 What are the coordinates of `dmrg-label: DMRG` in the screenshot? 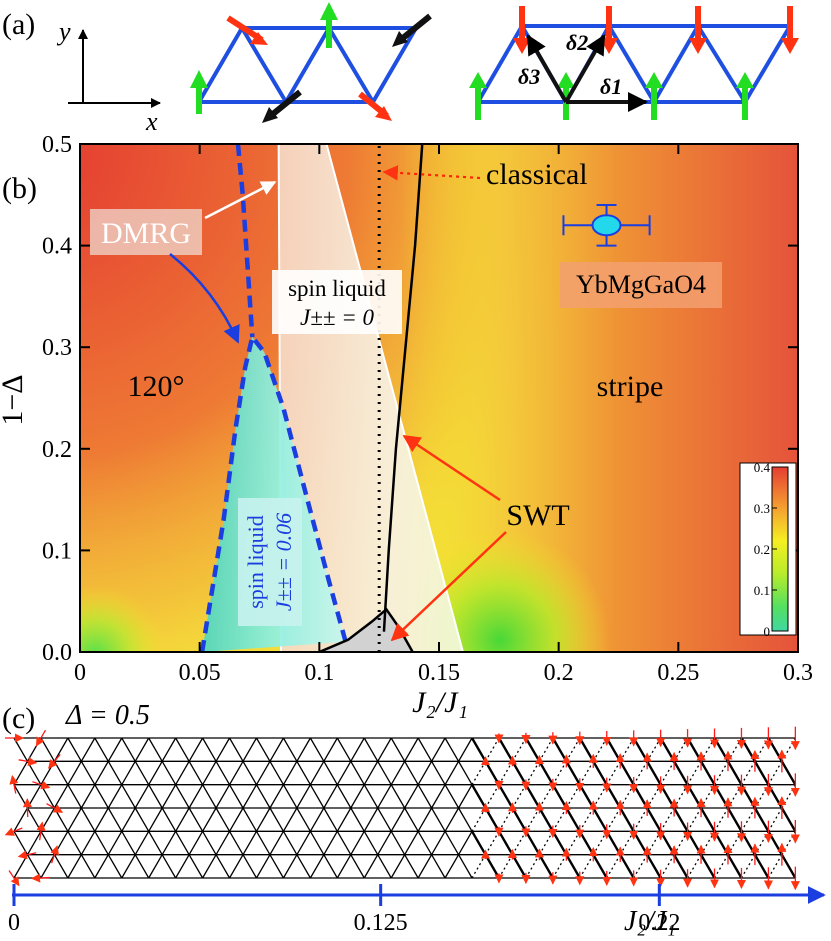 It's located at (146, 233).